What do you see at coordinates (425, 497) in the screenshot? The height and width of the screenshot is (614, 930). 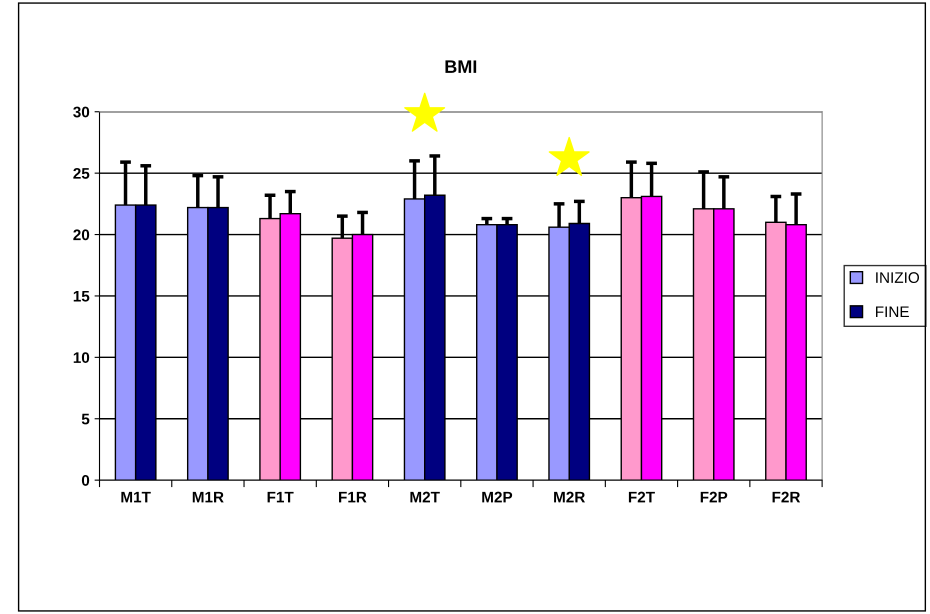 I see `x-tick-label: M2T` at bounding box center [425, 497].